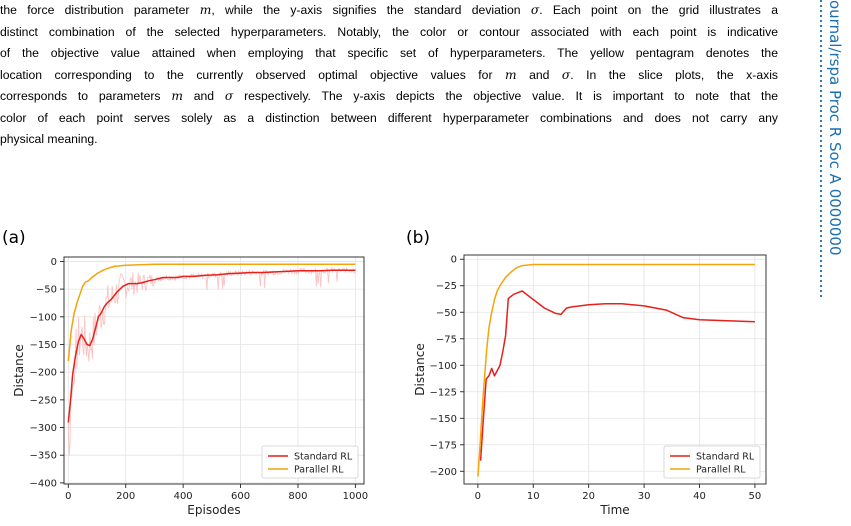  Describe the element at coordinates (43, 428) in the screenshot. I see `y-tick-label: −300` at that location.